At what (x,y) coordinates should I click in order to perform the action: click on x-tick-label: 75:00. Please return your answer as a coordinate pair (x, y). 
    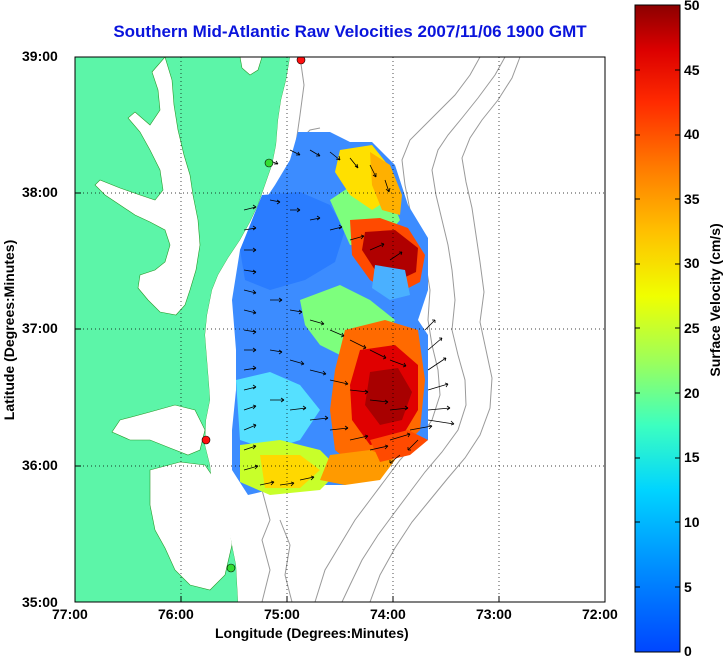
    Looking at the image, I should click on (282, 614).